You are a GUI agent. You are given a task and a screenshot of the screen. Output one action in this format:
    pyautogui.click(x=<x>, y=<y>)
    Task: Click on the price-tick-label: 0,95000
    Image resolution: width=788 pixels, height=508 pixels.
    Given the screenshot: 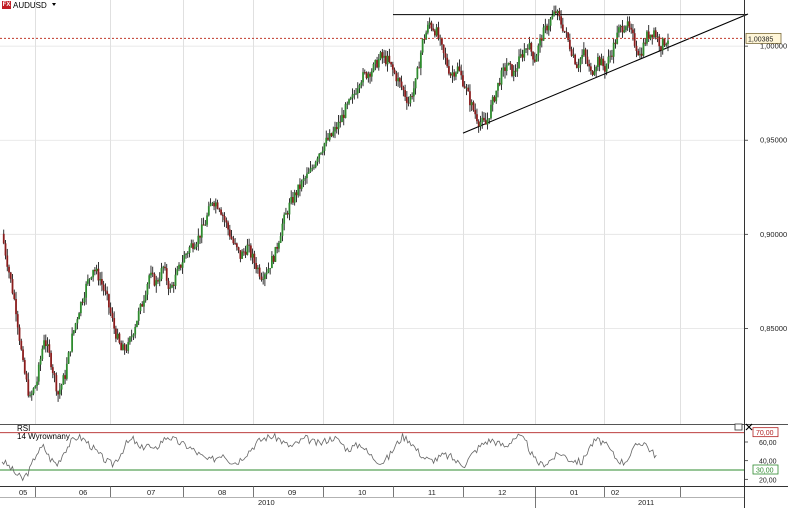 What is the action you would take?
    pyautogui.click(x=773, y=140)
    